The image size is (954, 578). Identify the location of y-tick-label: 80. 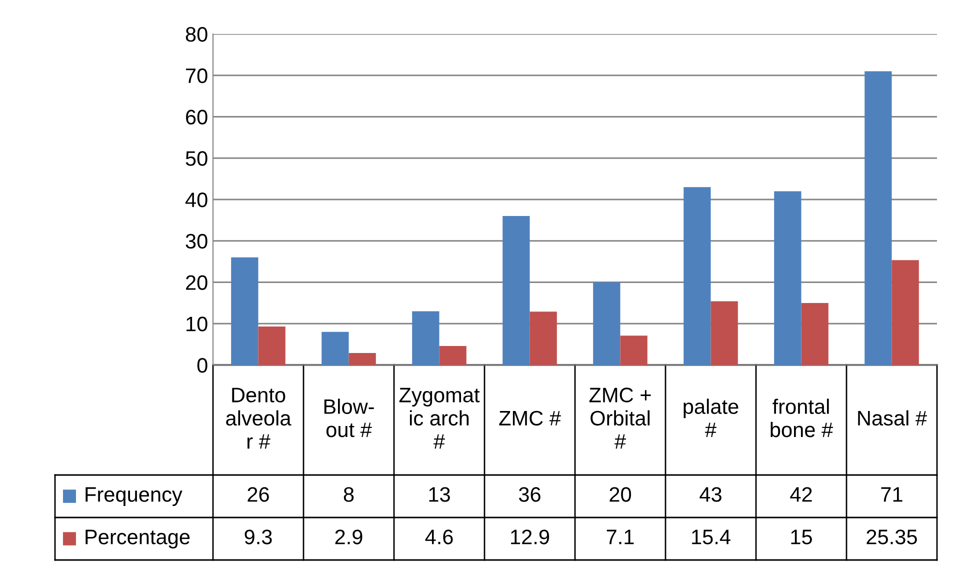
(197, 34).